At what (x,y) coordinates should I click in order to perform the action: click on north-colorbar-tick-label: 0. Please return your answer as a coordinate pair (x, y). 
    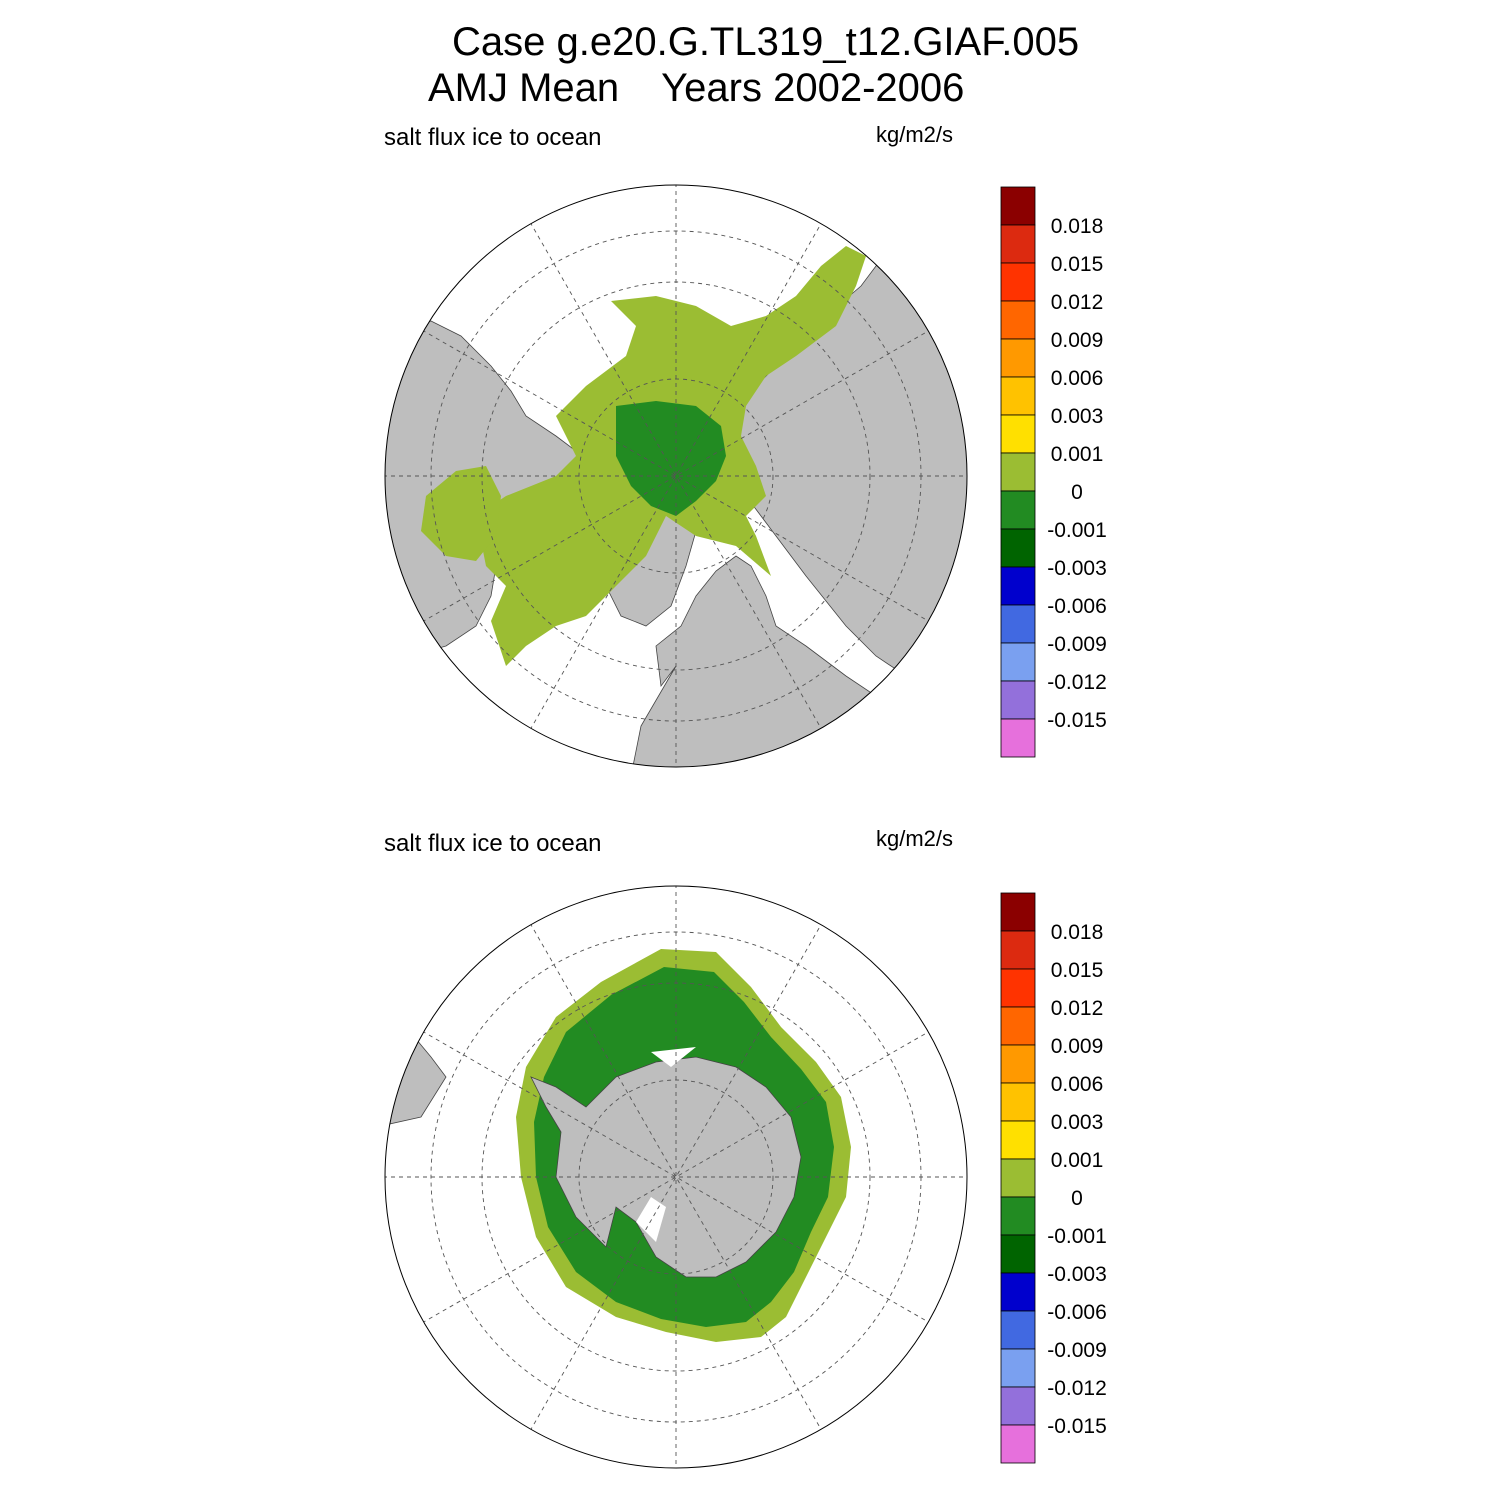
    Looking at the image, I should click on (1077, 492).